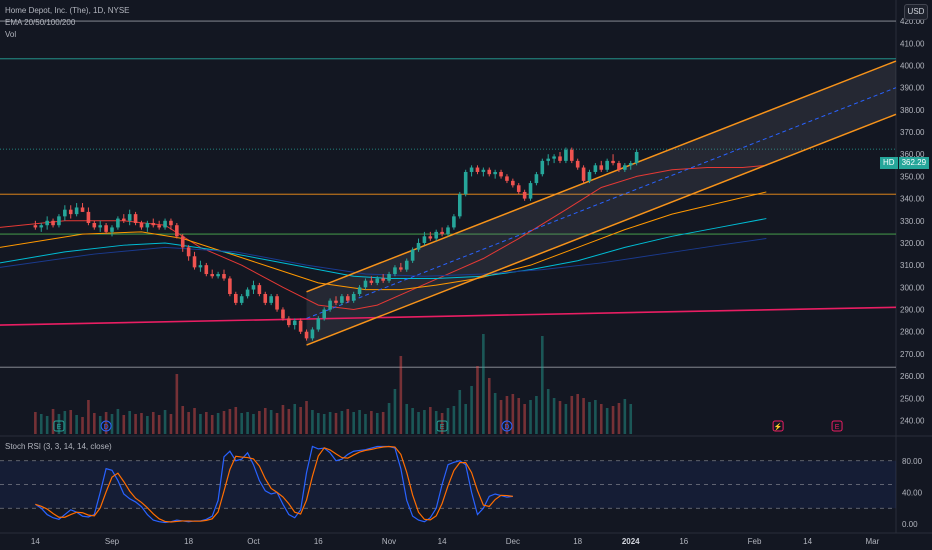  I want to click on rsi-tick-label: 0.00, so click(910, 524).